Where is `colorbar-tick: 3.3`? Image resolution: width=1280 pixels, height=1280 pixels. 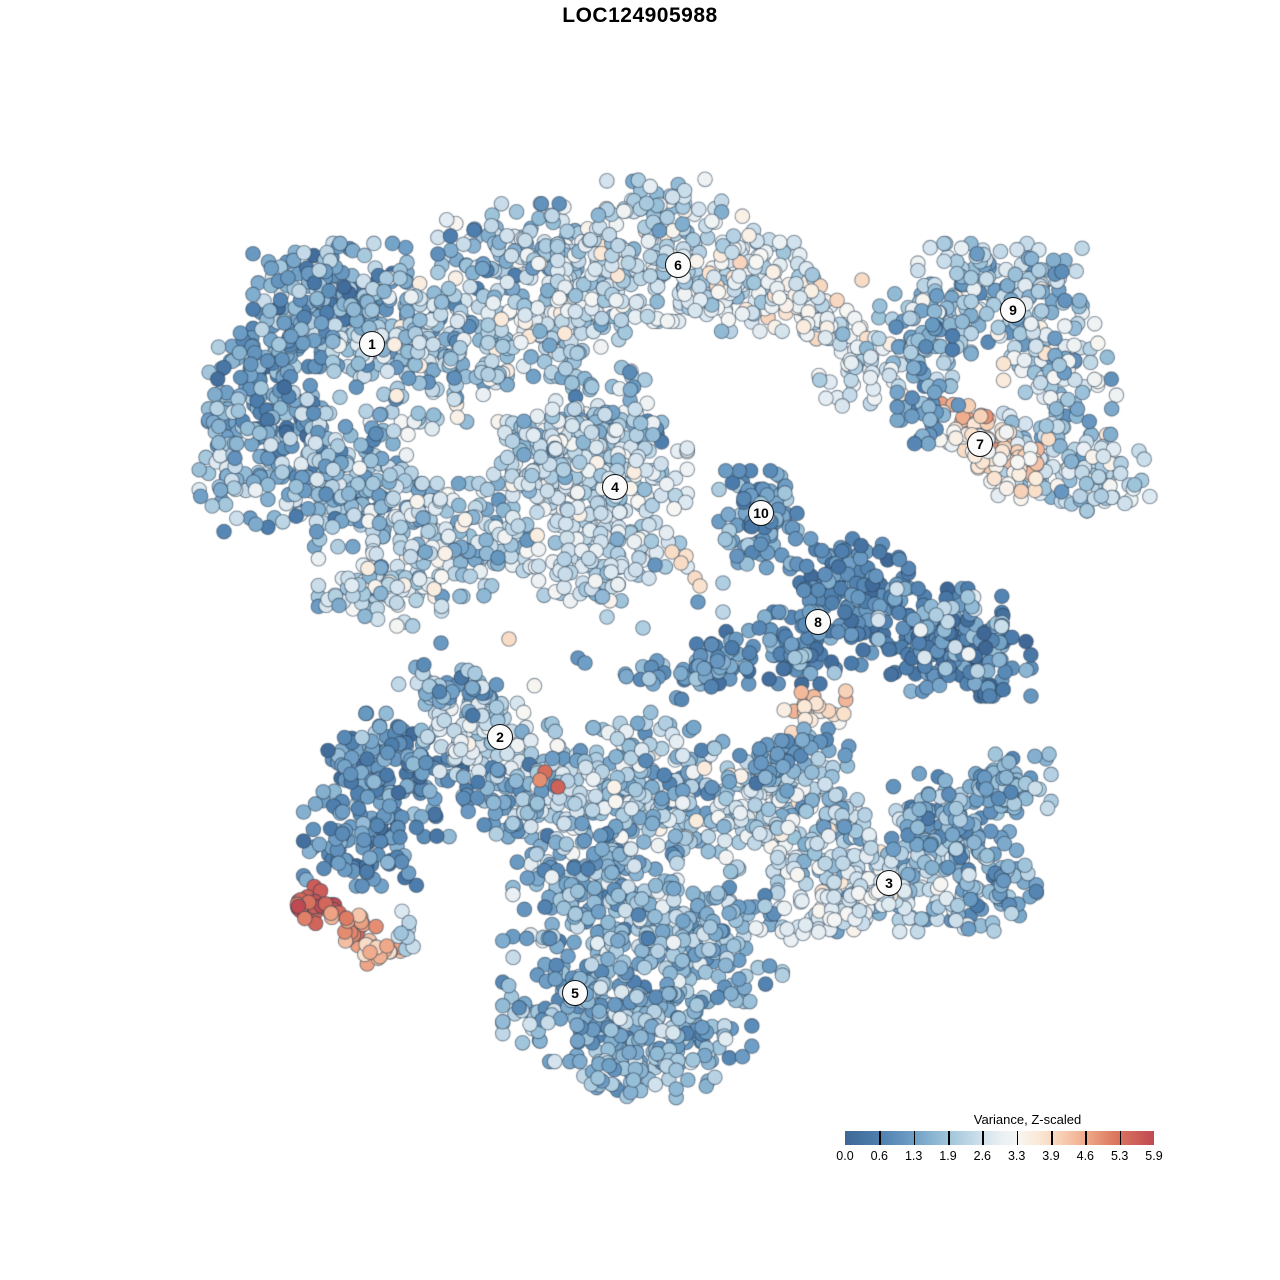 colorbar-tick: 3.3 is located at coordinates (1016, 1156).